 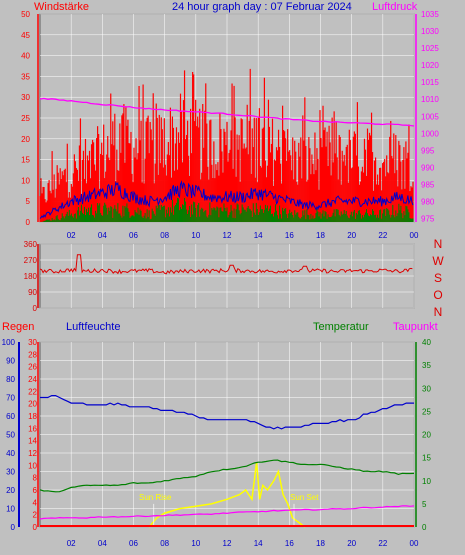 What do you see at coordinates (25, 118) in the screenshot?
I see `wind-y-tick: 25` at bounding box center [25, 118].